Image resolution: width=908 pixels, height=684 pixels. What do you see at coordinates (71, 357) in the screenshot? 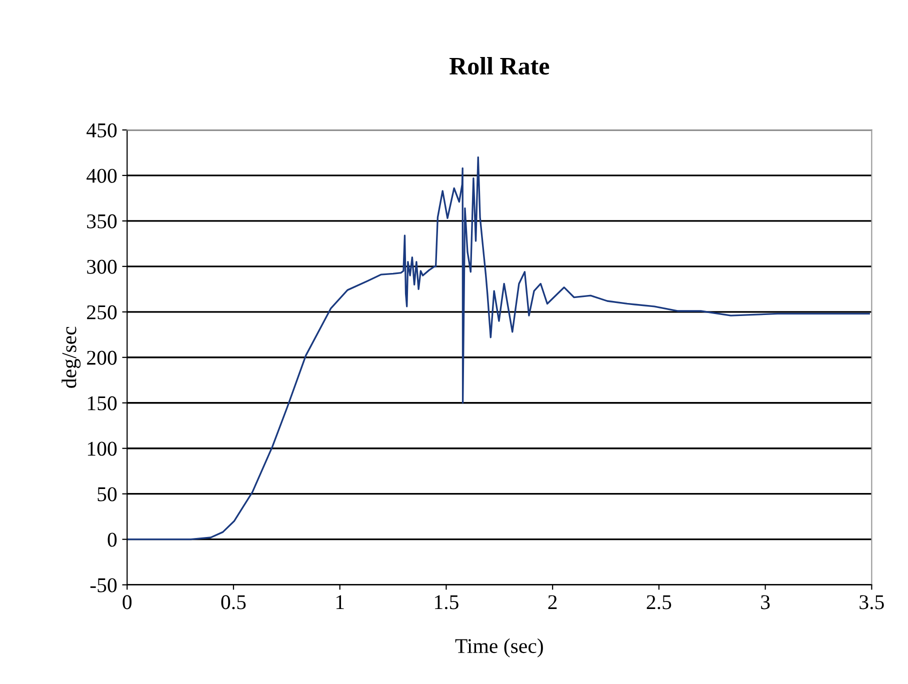
I see `y-axis-title: deg/sec` at bounding box center [71, 357].